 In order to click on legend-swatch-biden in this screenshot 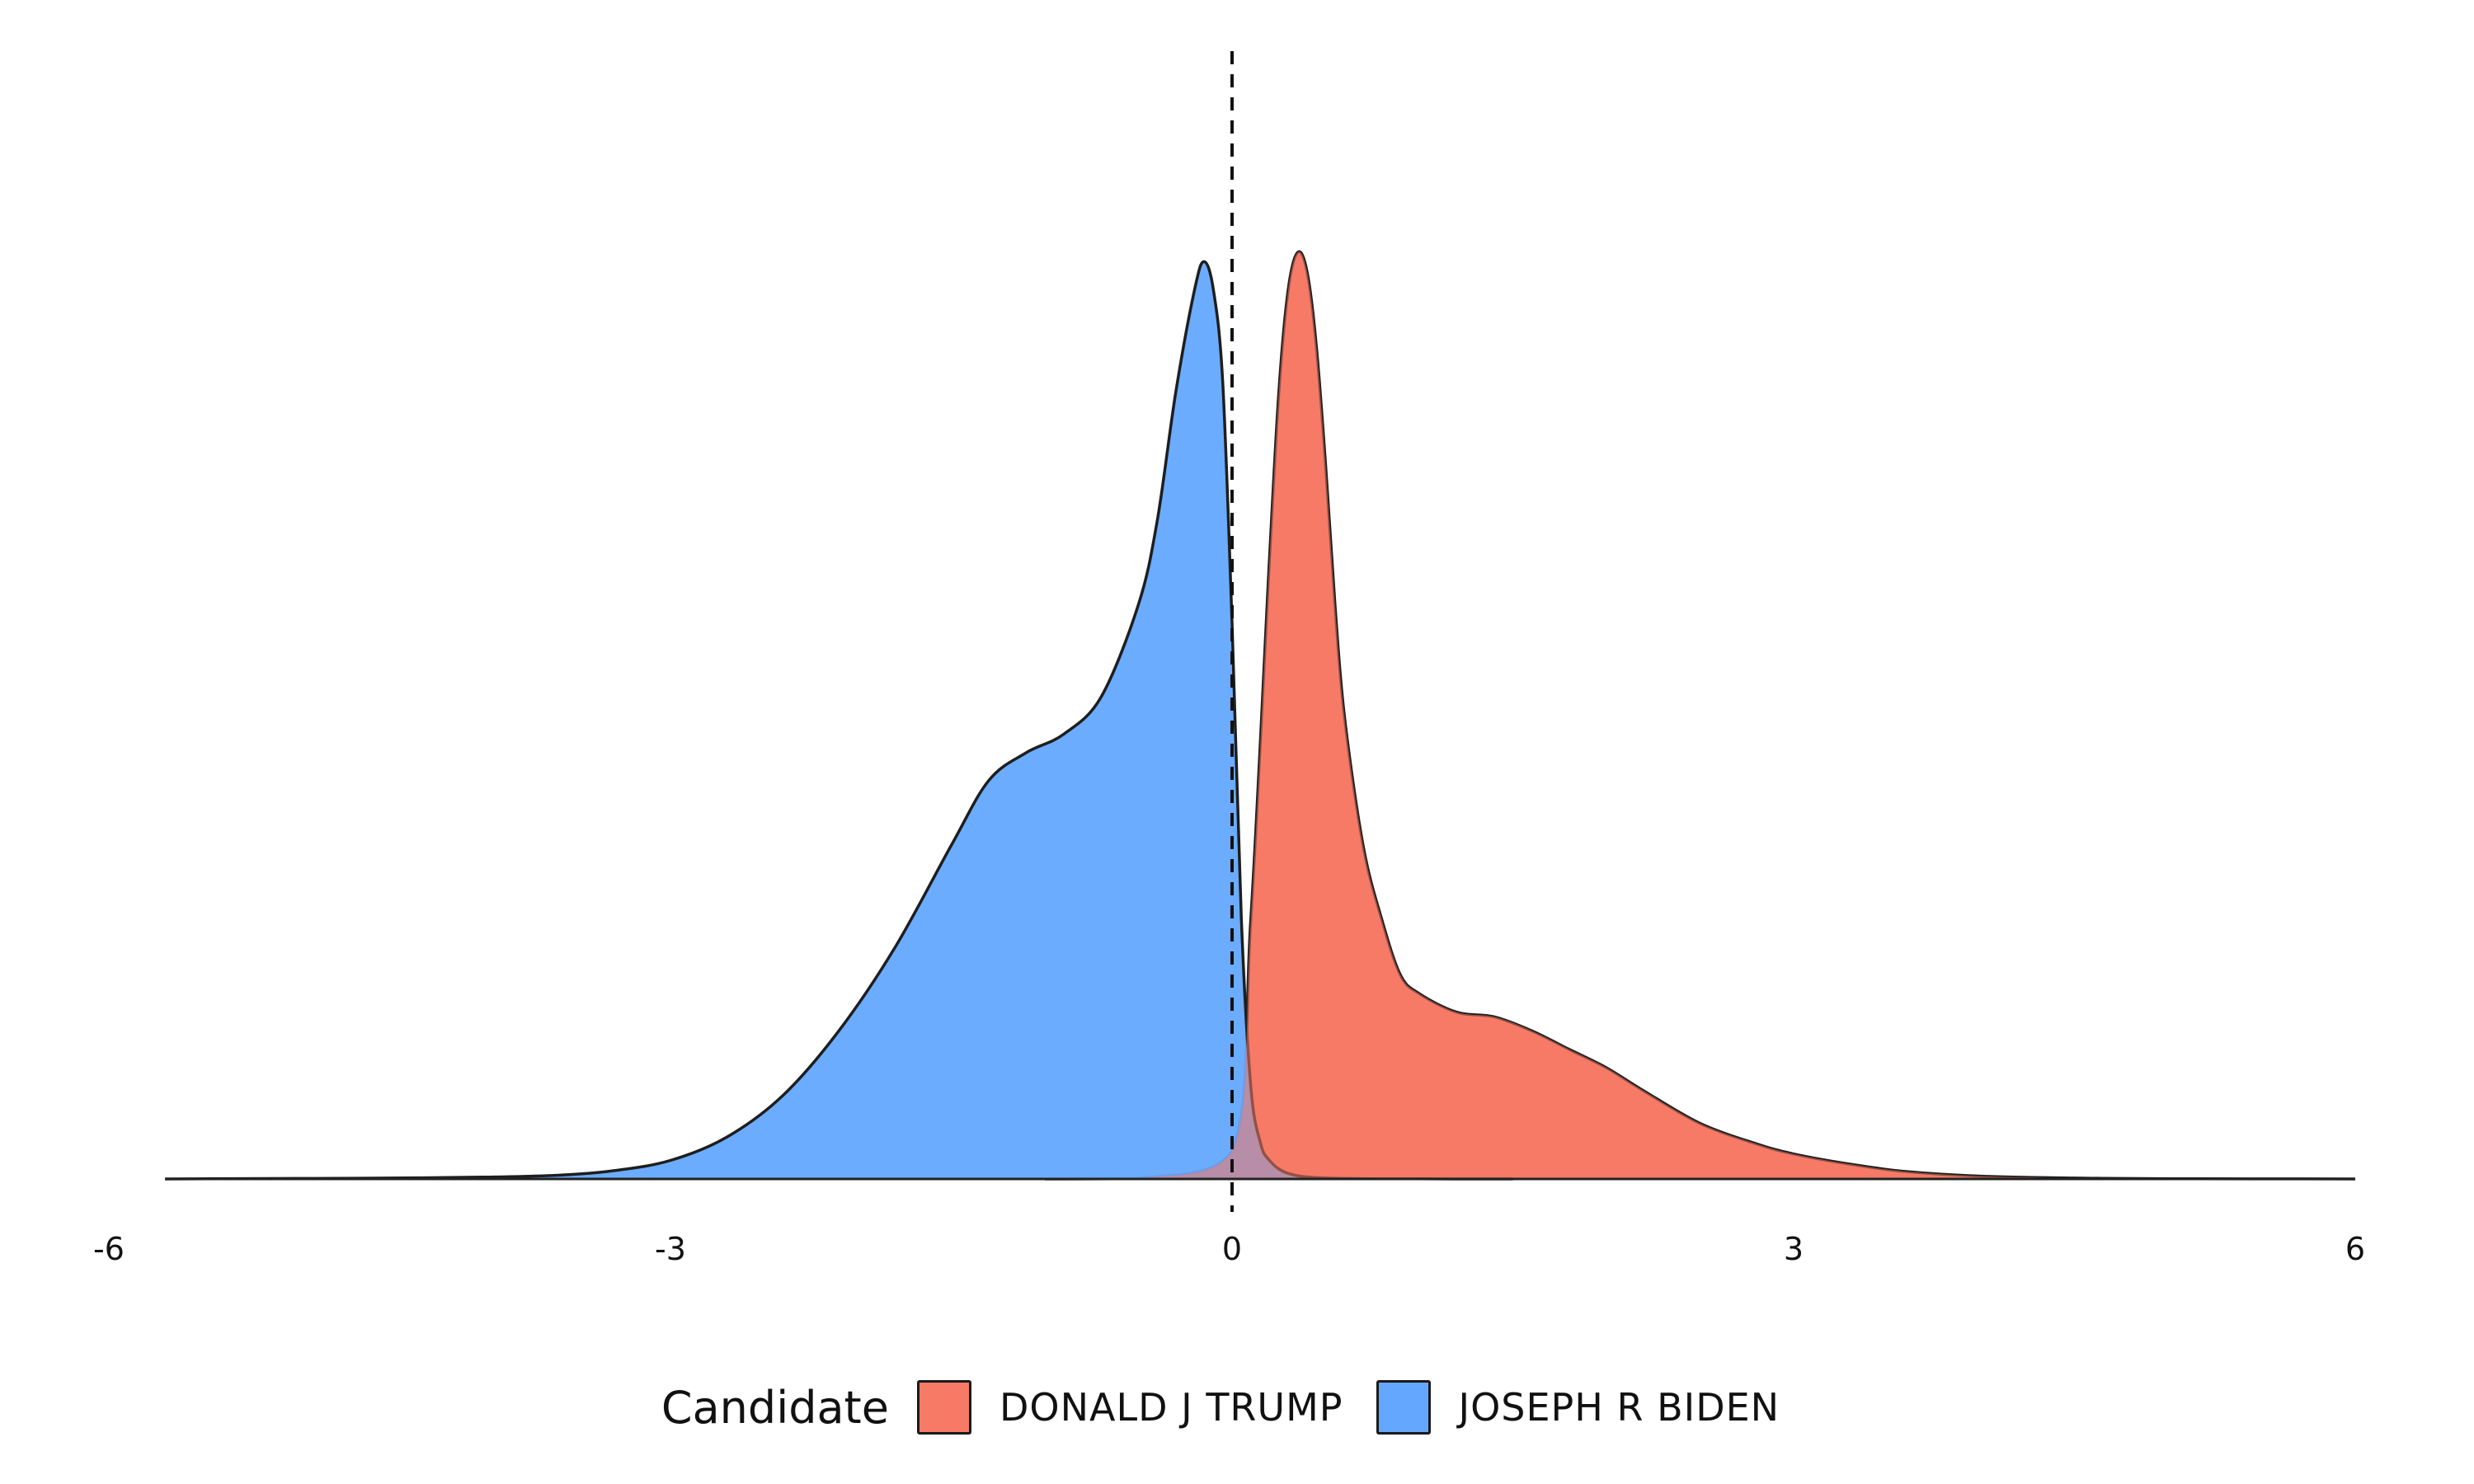, I will do `click(1403, 1407)`.